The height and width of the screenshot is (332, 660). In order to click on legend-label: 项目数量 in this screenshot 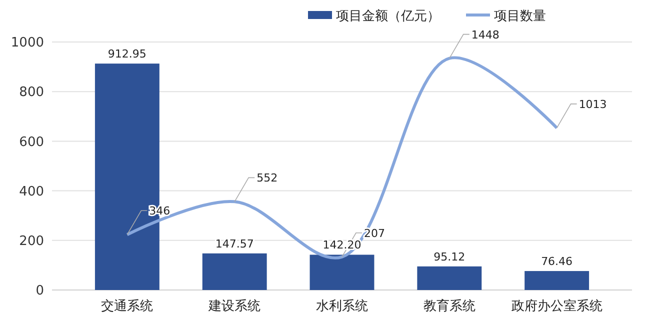, I will do `click(520, 16)`.